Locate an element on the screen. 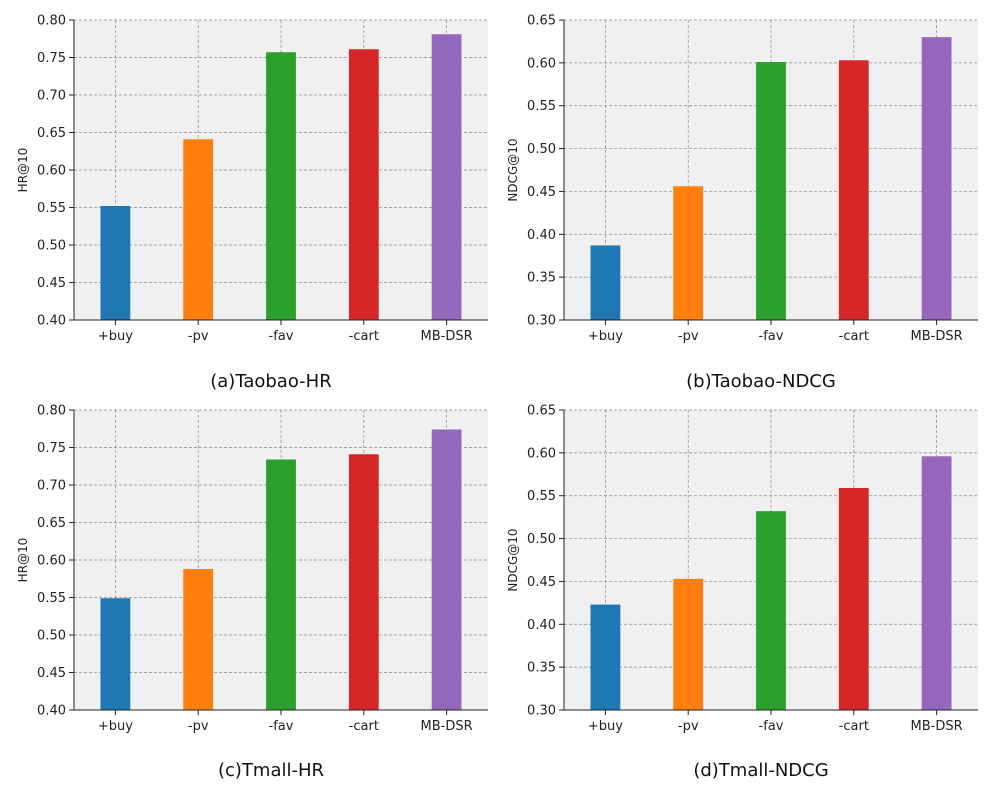  chart-caption: (c)Tmall-HR is located at coordinates (271, 770).